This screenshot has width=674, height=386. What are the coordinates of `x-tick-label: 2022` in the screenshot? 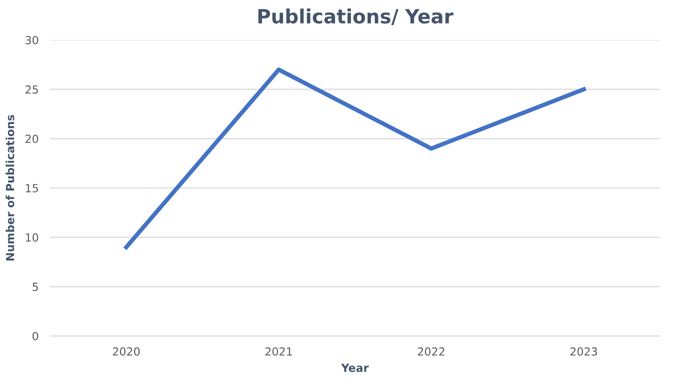 It's located at (431, 351).